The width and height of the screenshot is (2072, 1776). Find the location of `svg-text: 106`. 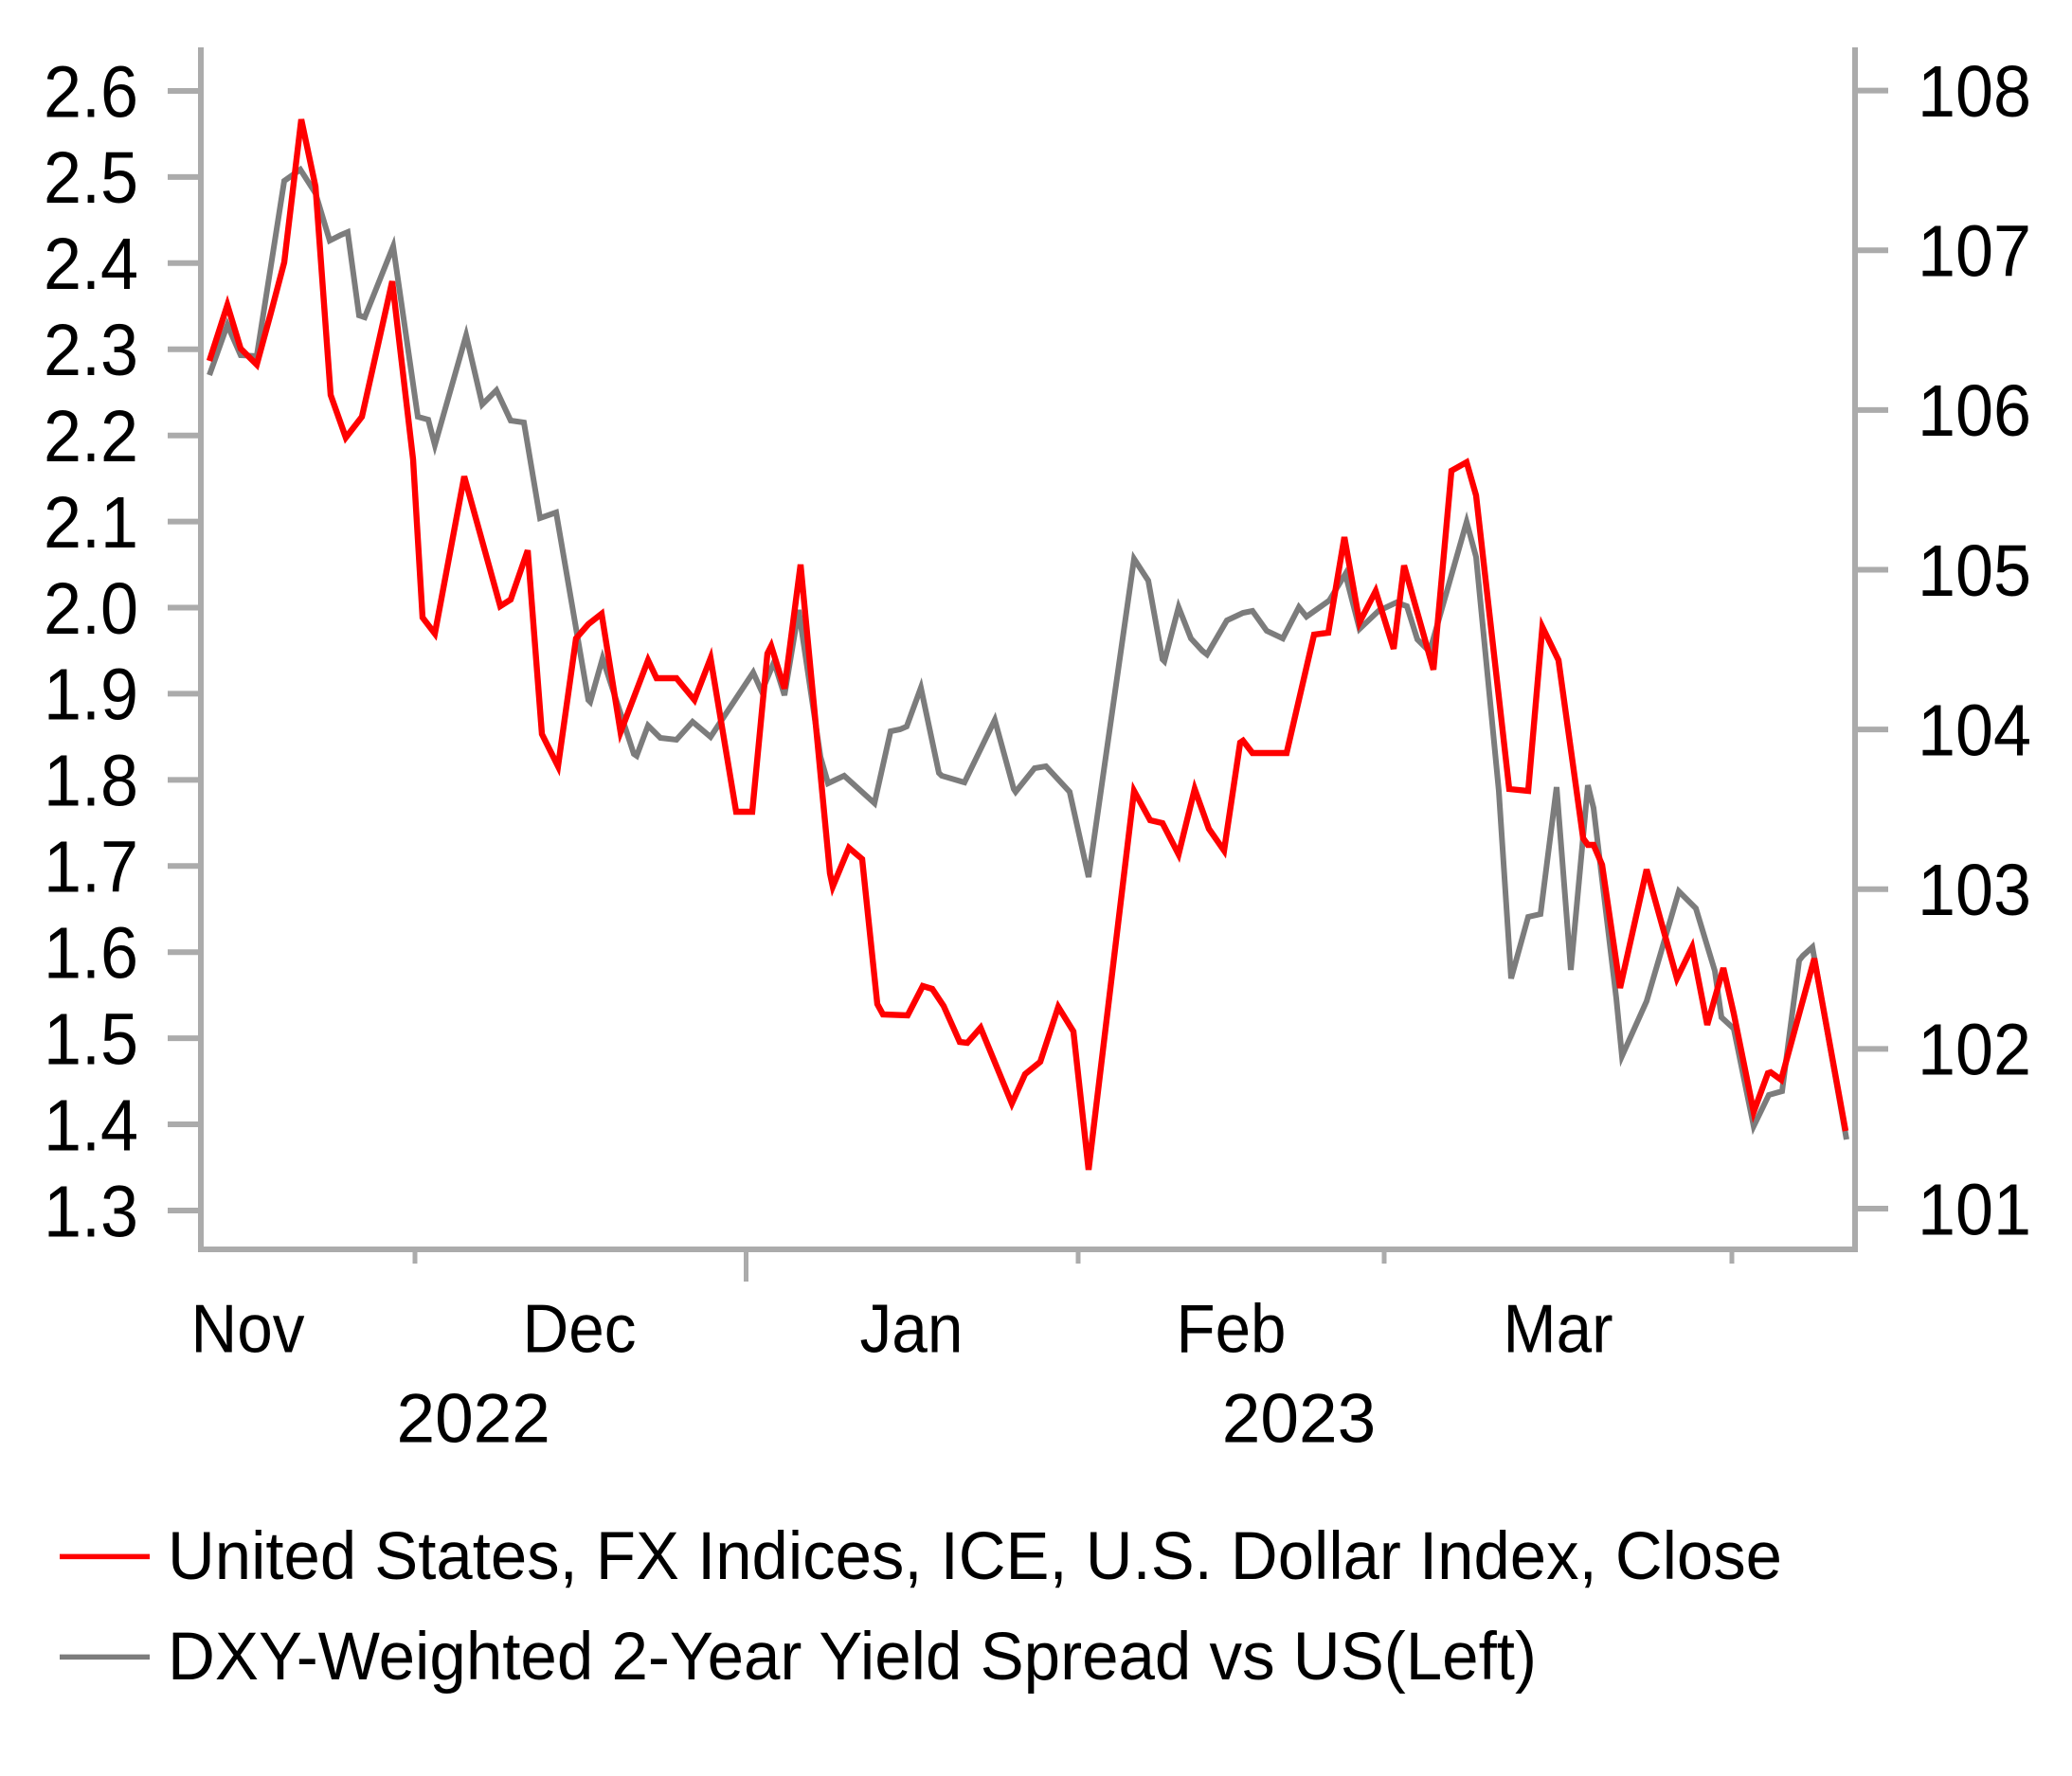

svg-text: 106 is located at coordinates (1974, 411).